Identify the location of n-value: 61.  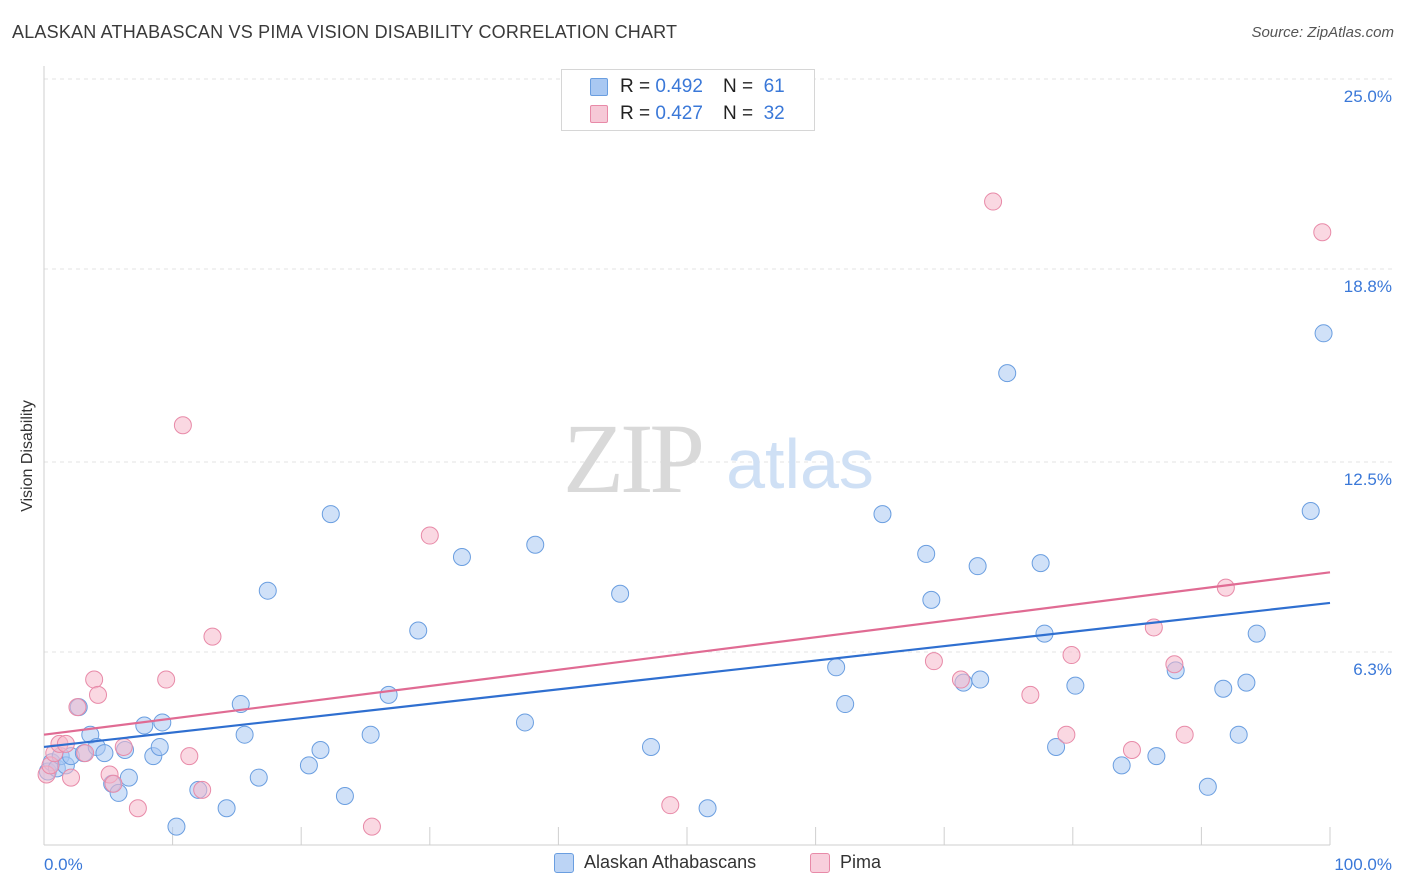
(774, 86).